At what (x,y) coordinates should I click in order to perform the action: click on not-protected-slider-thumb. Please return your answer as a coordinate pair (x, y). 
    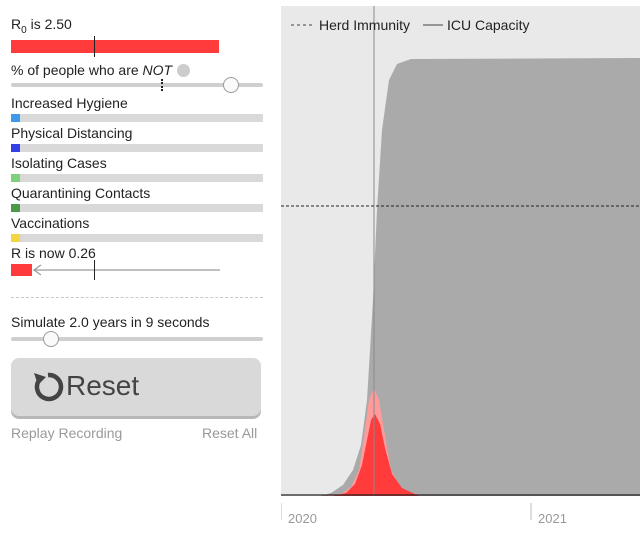
    Looking at the image, I should click on (231, 85).